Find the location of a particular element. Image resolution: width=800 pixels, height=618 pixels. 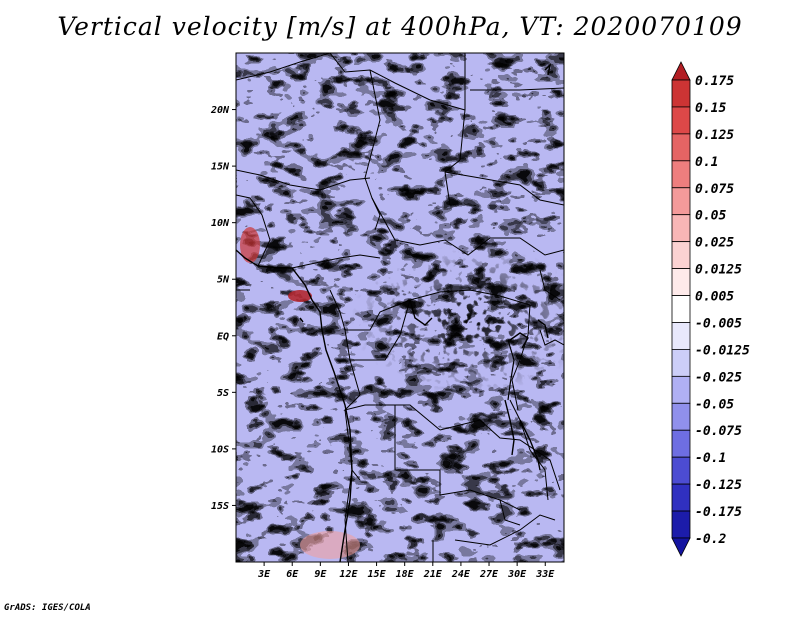

colorbar-label: -0.175 is located at coordinates (718, 512).